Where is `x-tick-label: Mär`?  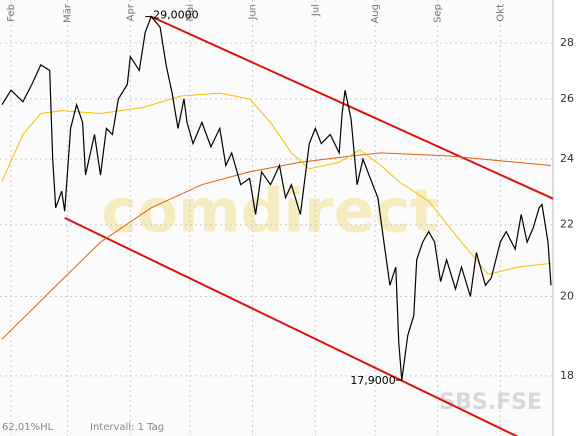 x-tick-label: Mär is located at coordinates (68, 13).